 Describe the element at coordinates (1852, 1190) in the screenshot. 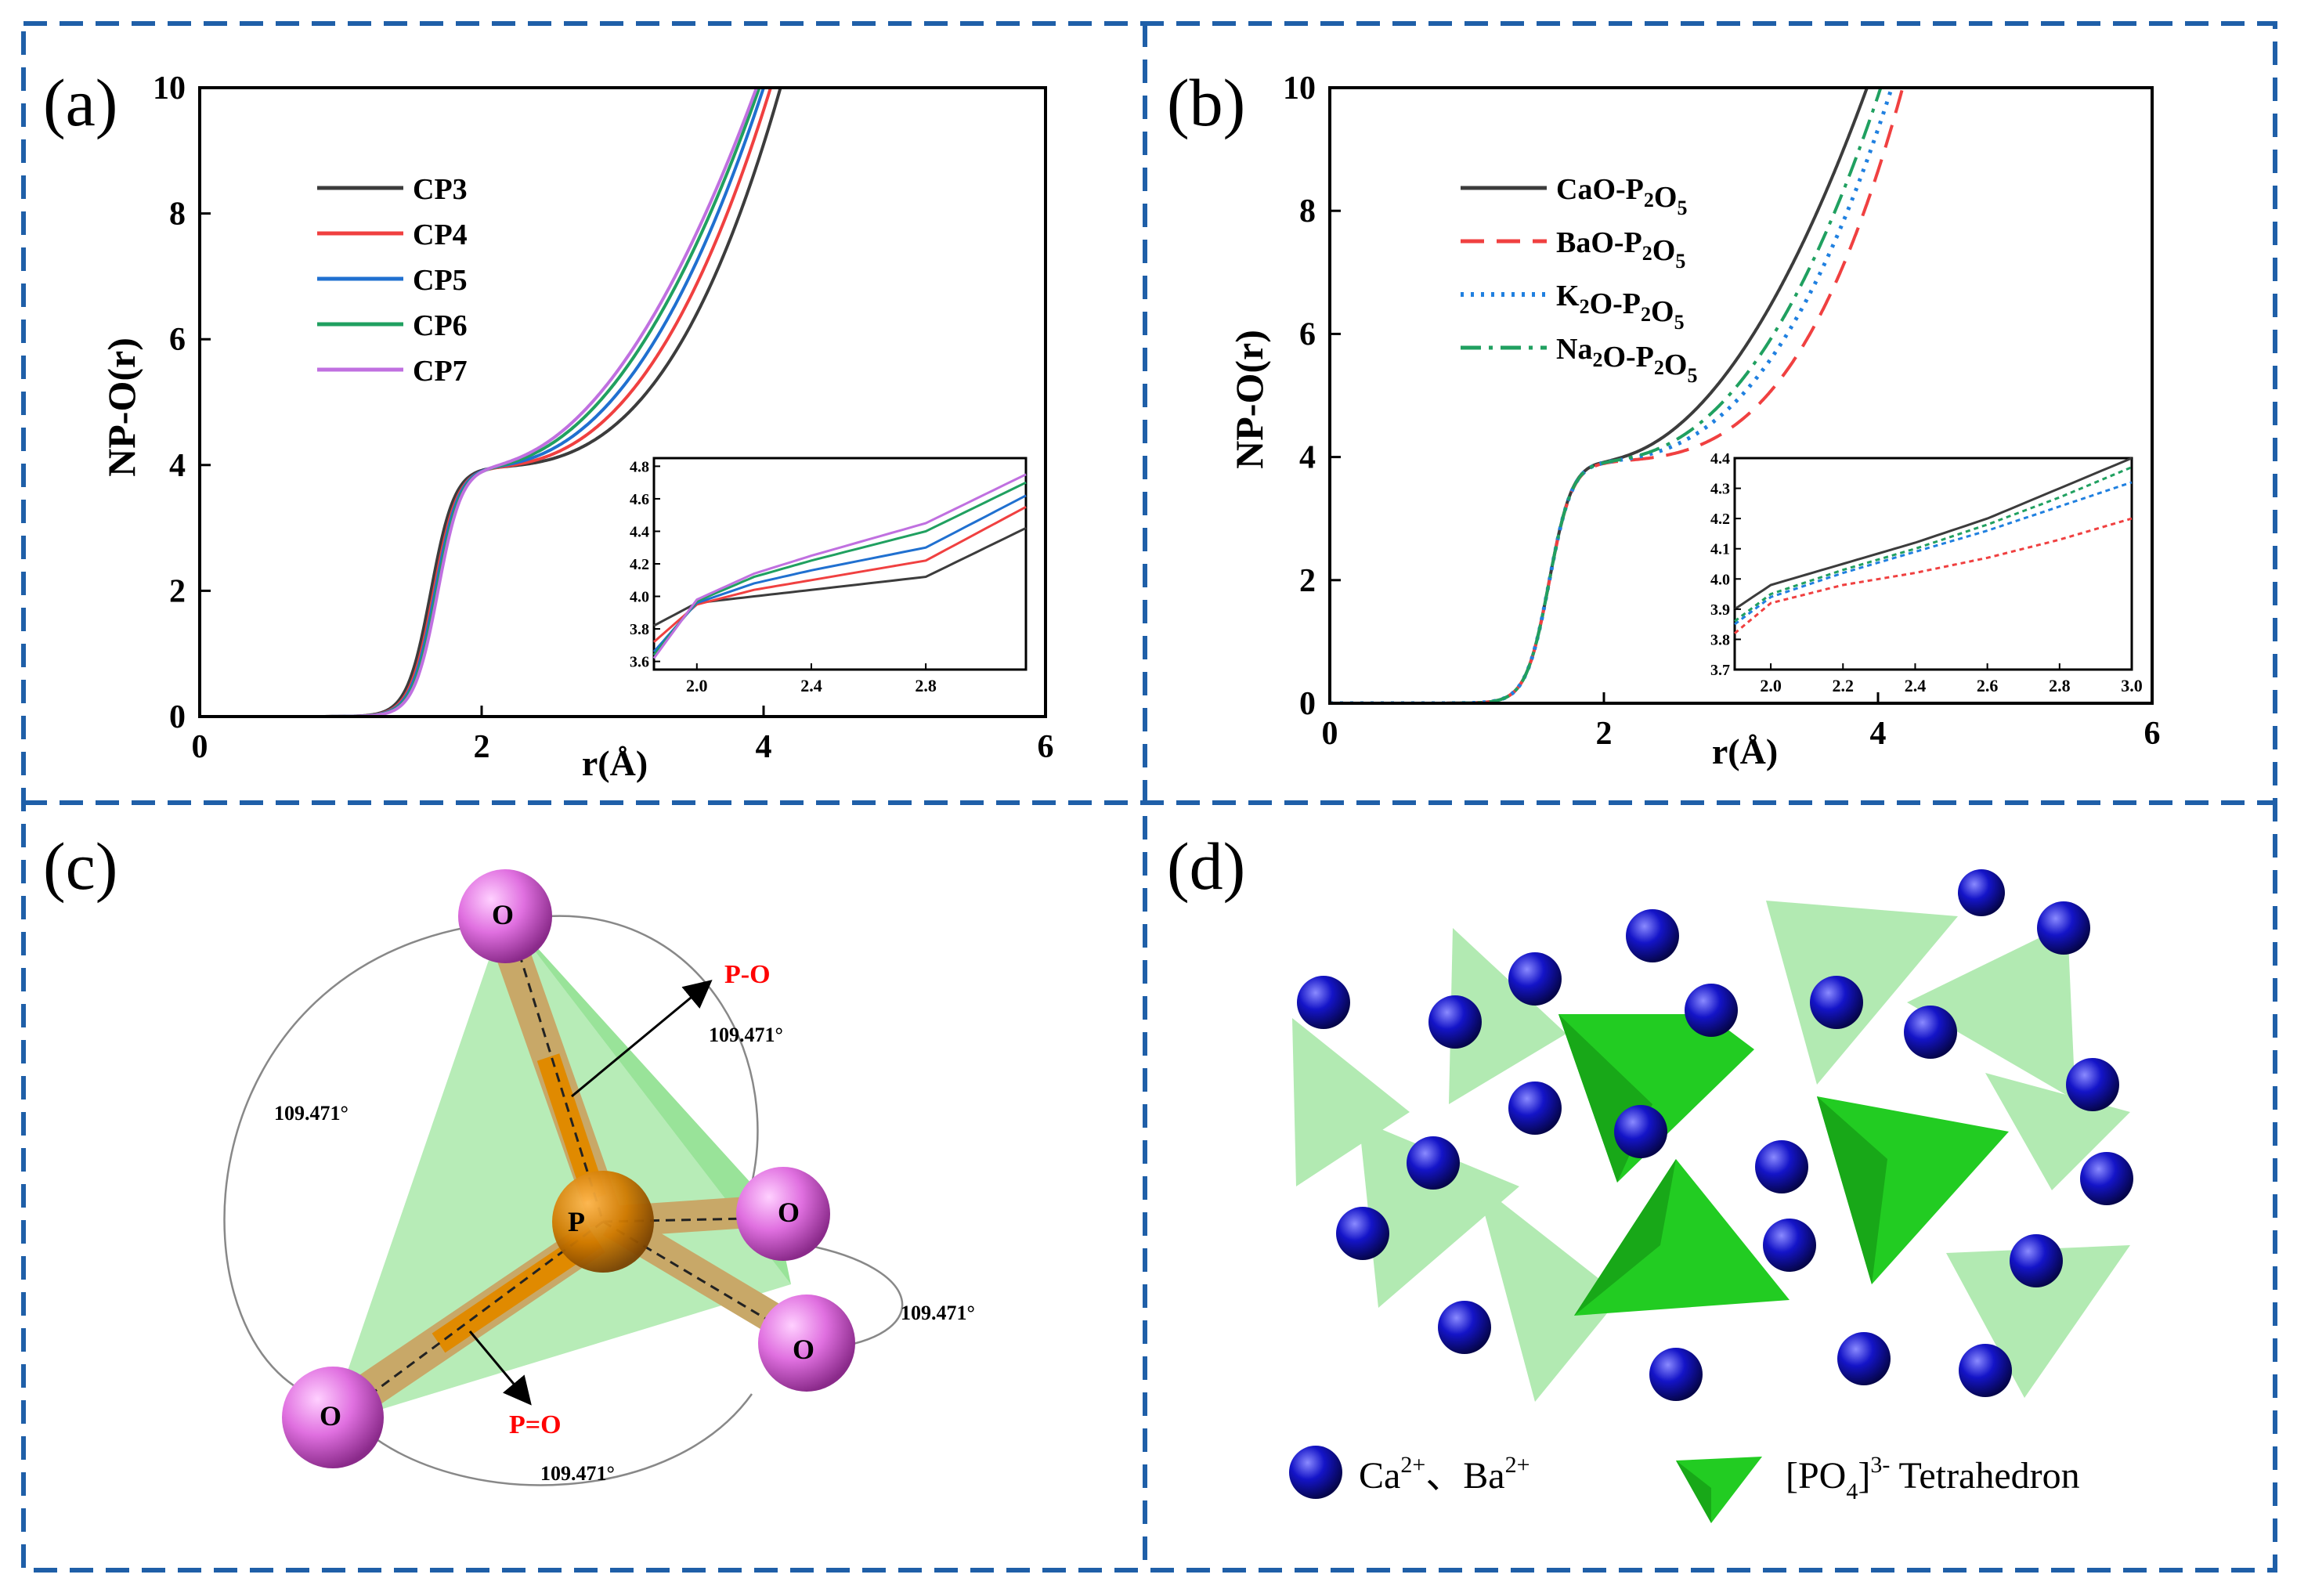

I see `dark-tetrahedron-shade` at that location.